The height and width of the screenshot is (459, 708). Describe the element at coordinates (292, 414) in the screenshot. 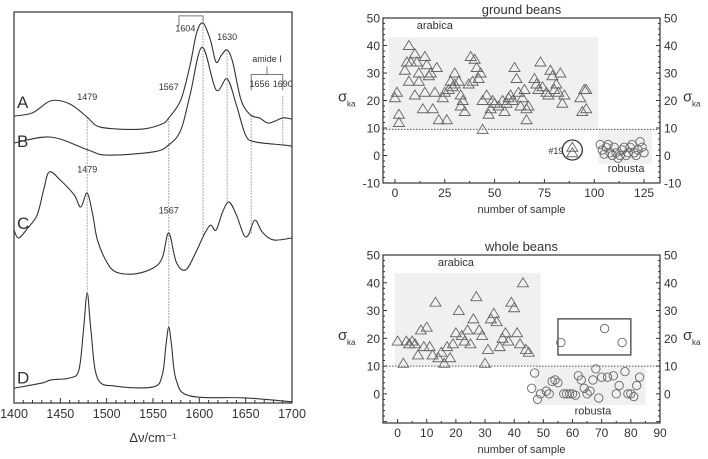

I see `x-tick-label: 1700` at that location.